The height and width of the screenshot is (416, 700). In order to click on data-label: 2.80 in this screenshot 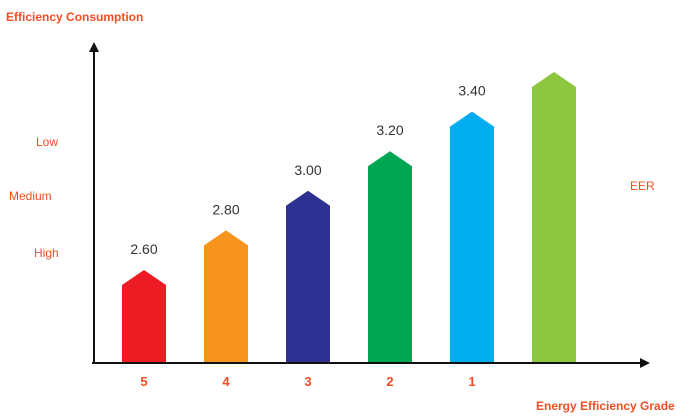, I will do `click(225, 209)`.